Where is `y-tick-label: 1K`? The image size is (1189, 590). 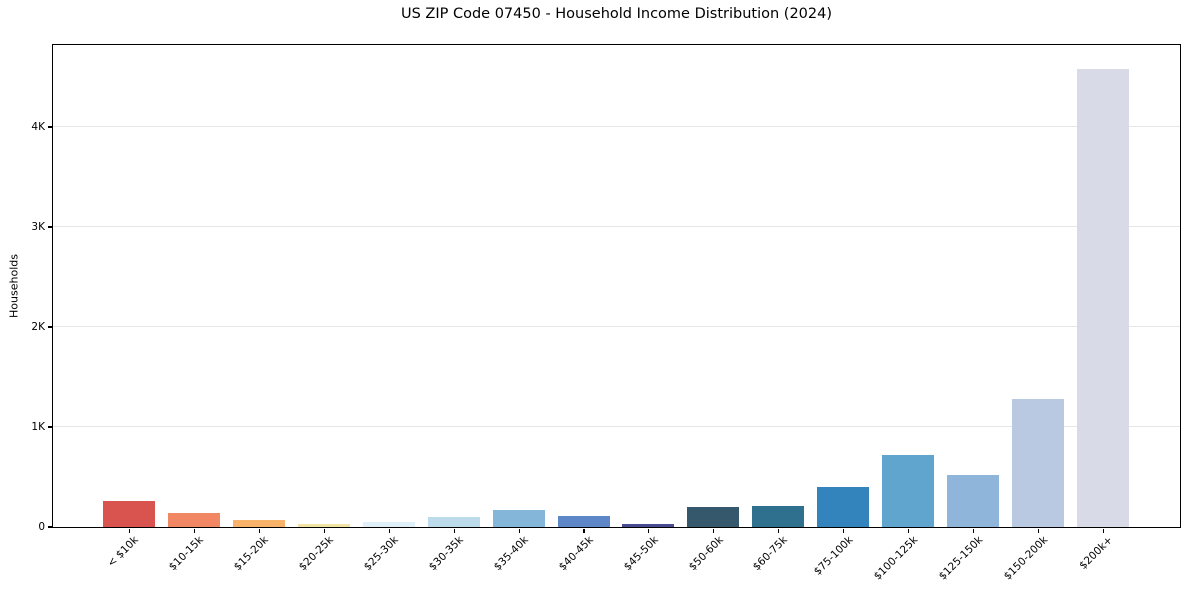
y-tick-label: 1K is located at coordinates (38, 426).